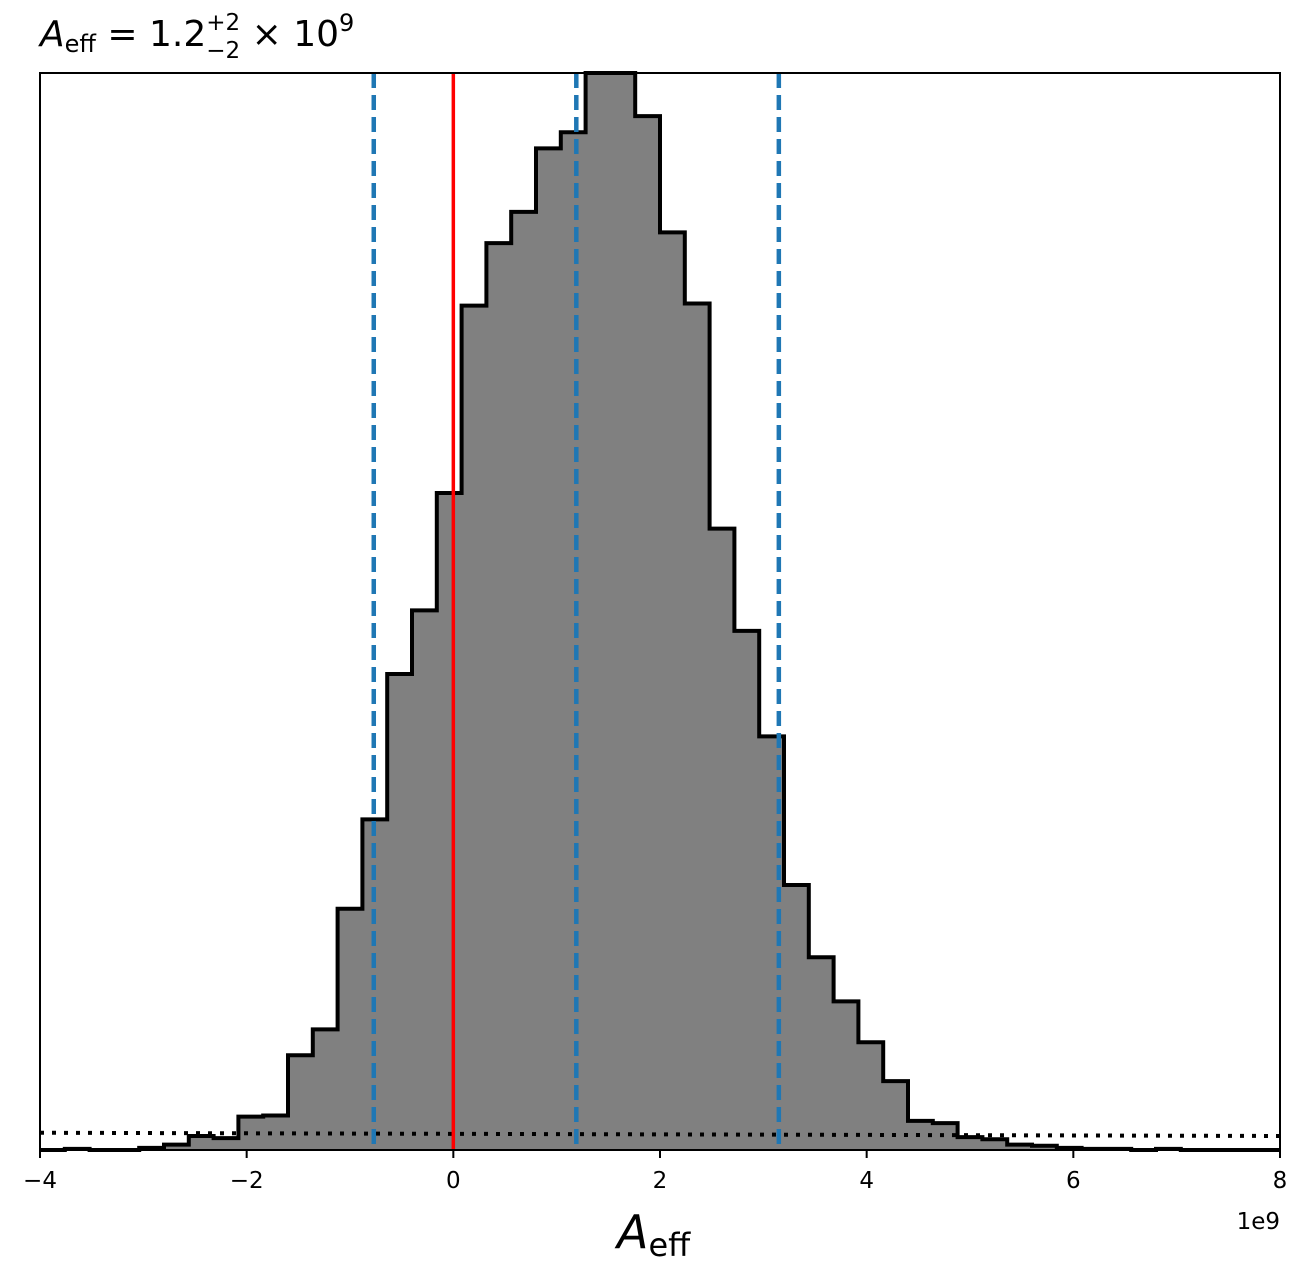 This screenshot has height=1278, width=1305. I want to click on title-equals: = 1.2, so click(151, 34).